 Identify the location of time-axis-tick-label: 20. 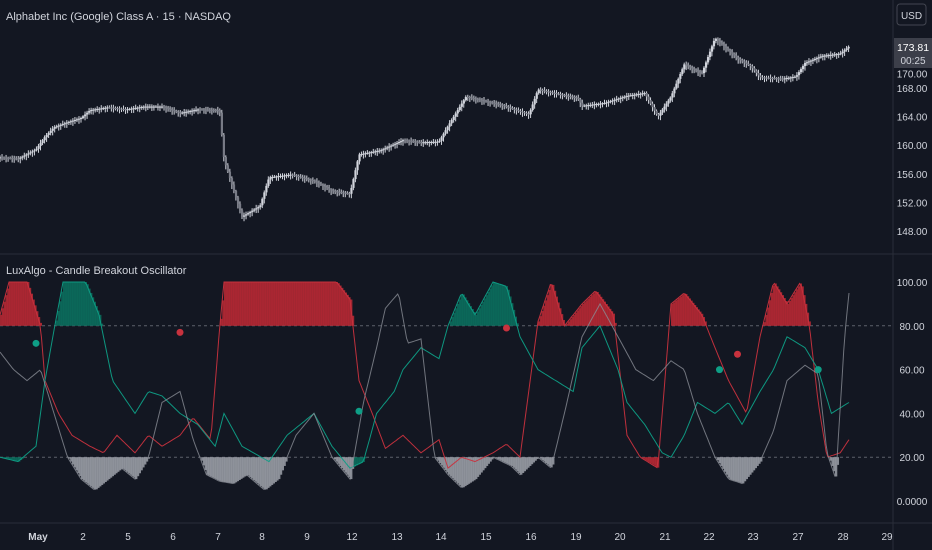
(620, 537).